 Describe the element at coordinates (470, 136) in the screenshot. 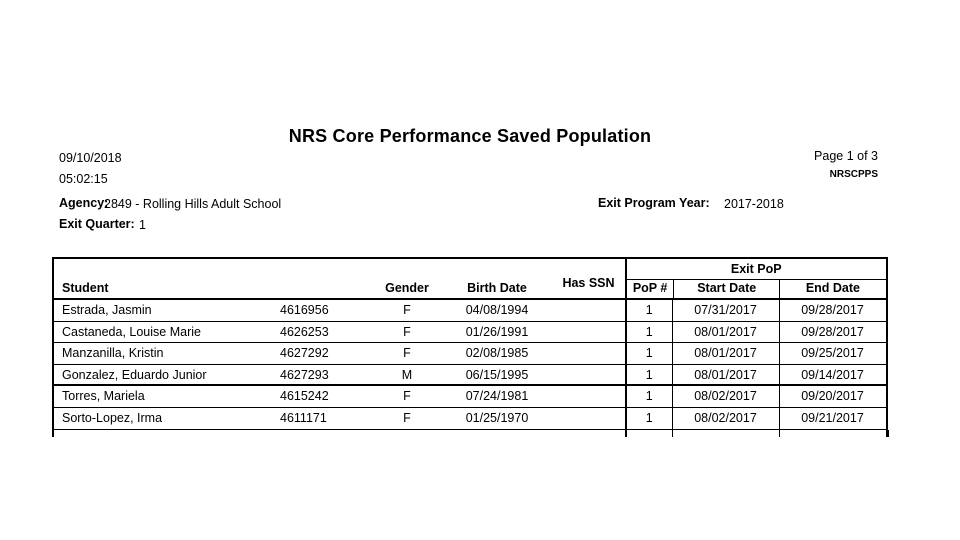

I see `report-title: NRS Core Performance Saved Population` at that location.